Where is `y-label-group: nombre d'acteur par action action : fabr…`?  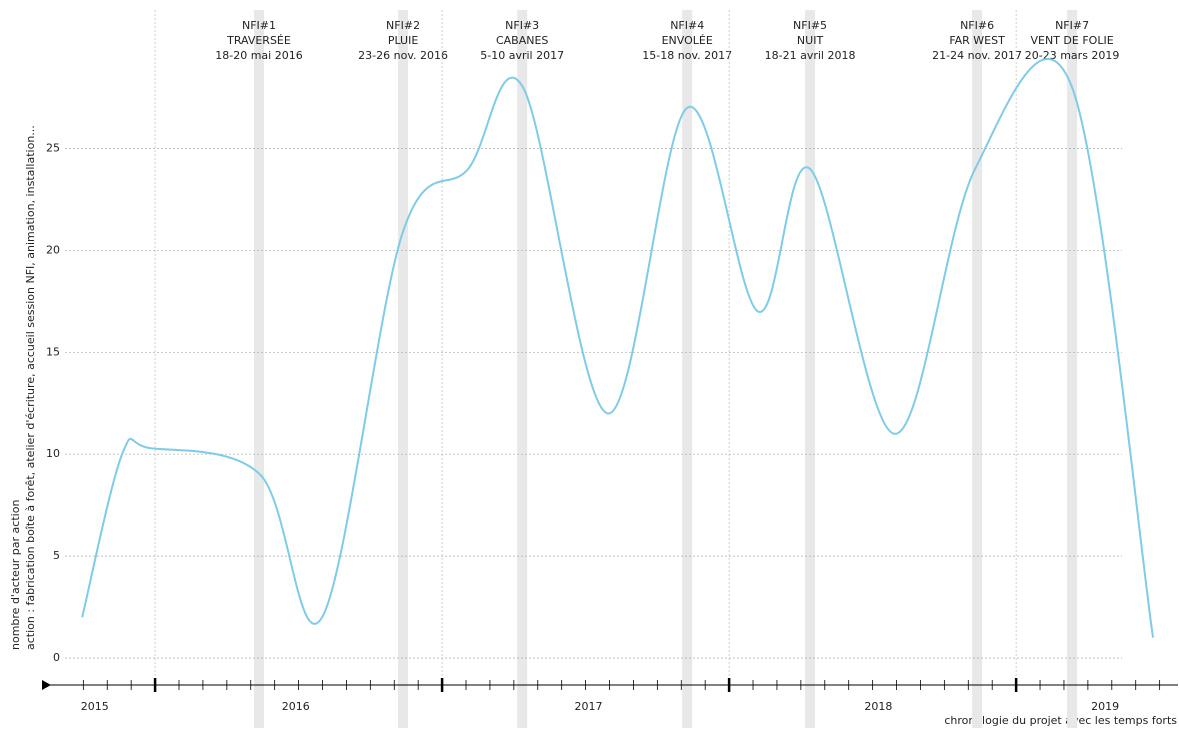
y-label-group: nombre d'acteur par action action : fabr… is located at coordinates (23, 387).